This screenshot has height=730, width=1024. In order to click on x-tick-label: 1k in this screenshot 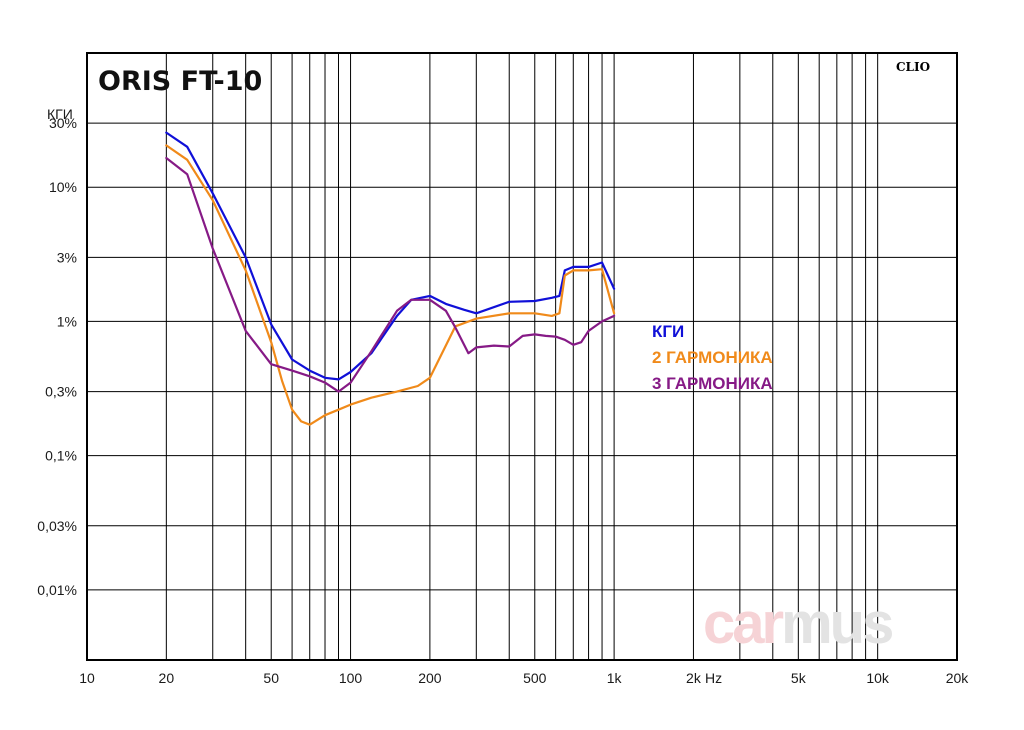, I will do `click(615, 678)`.